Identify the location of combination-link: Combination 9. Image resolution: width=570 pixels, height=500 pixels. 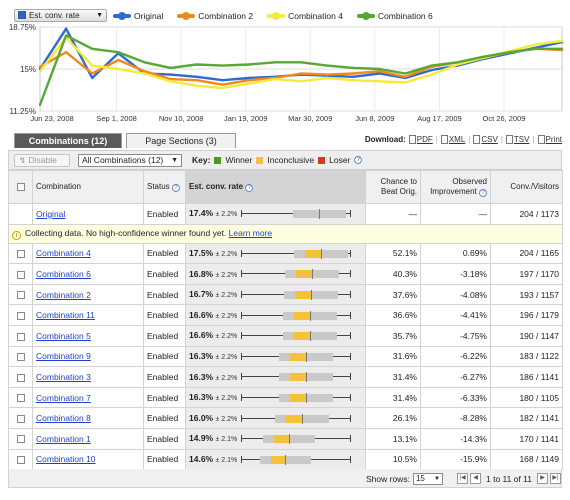
(63, 356).